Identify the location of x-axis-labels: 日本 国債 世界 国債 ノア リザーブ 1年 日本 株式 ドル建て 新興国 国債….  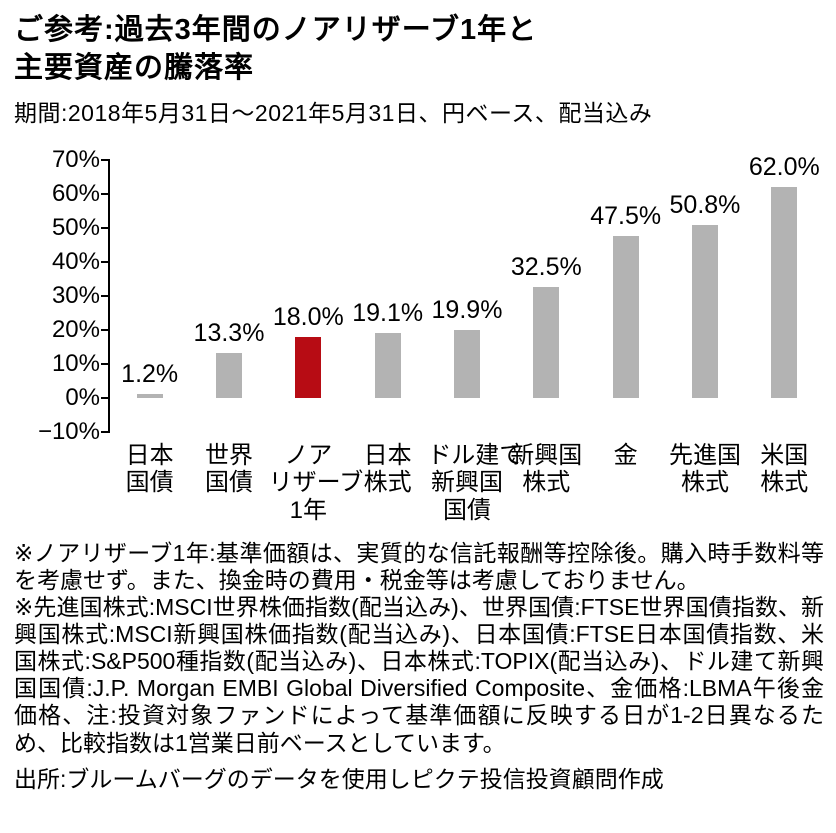
(419, 482).